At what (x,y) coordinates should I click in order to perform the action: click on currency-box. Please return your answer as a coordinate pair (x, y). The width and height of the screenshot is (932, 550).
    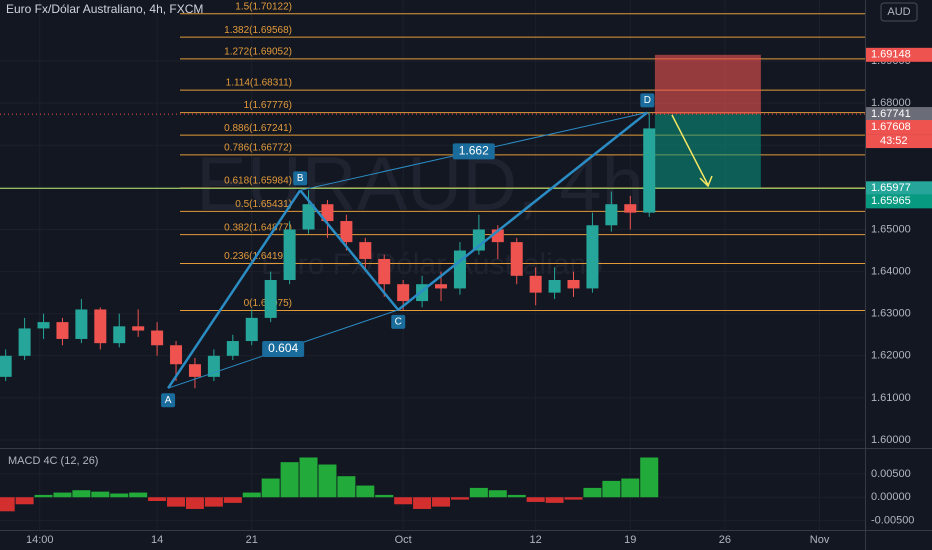
    Looking at the image, I should click on (899, 12).